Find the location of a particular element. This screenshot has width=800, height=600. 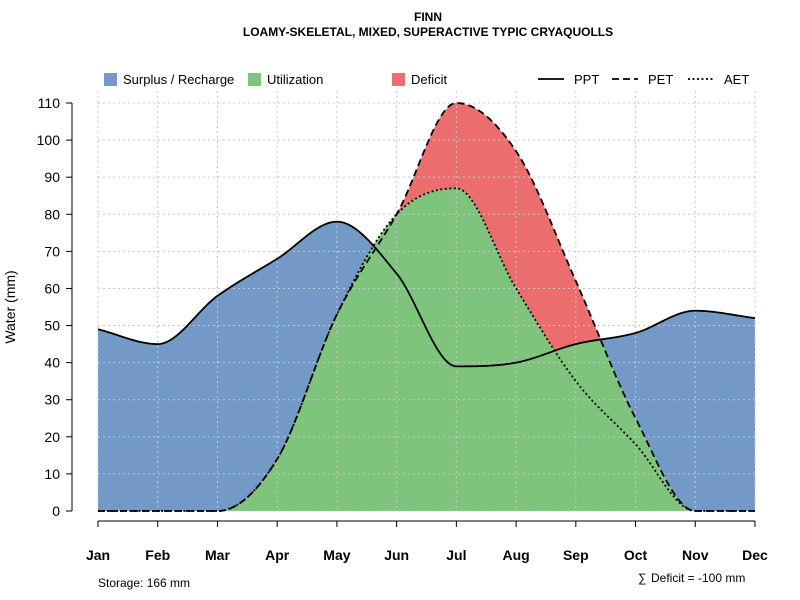

x-tick-label: Dec is located at coordinates (755, 555).